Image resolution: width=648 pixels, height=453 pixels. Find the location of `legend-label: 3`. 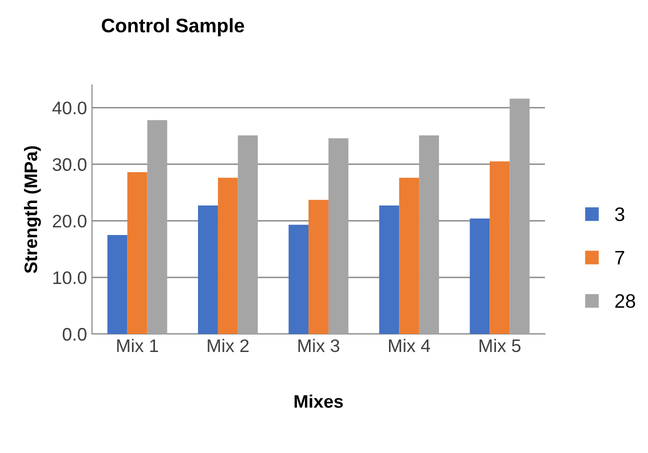

legend-label: 3 is located at coordinates (619, 214).